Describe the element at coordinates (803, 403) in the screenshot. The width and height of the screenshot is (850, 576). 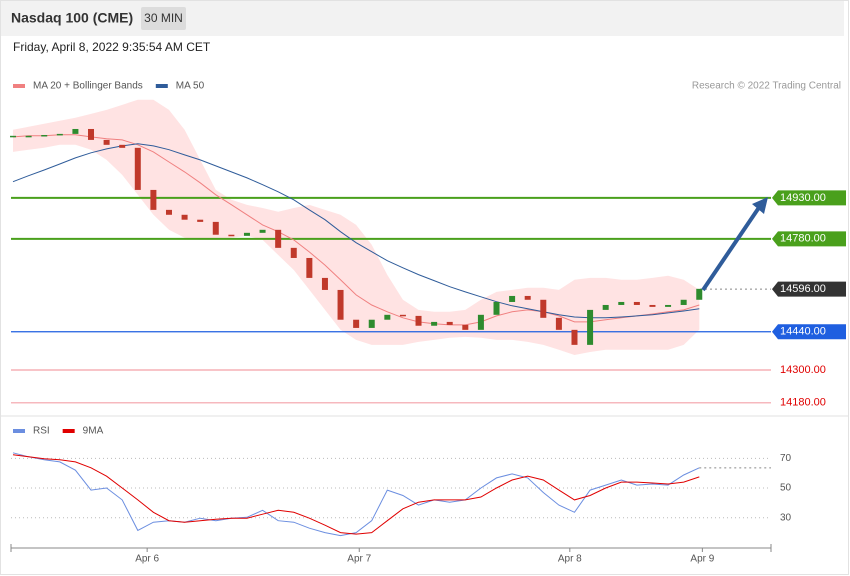
I see `level-label: 14180.00` at that location.